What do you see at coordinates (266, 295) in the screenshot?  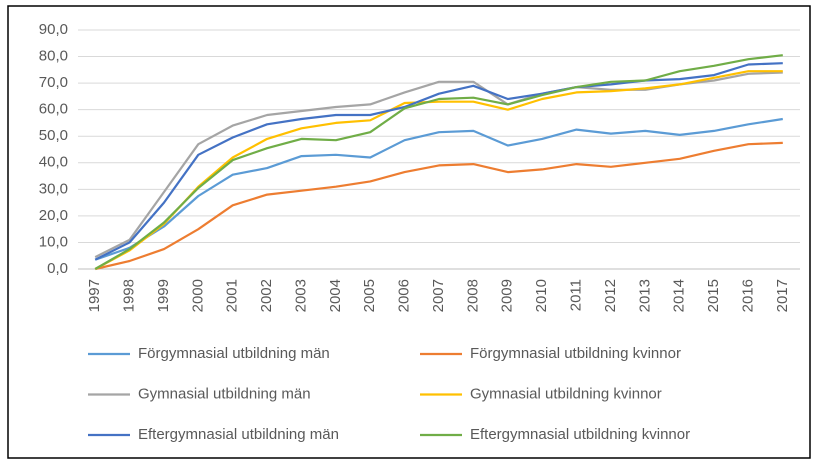 I see `x-tick-label: 2002` at bounding box center [266, 295].